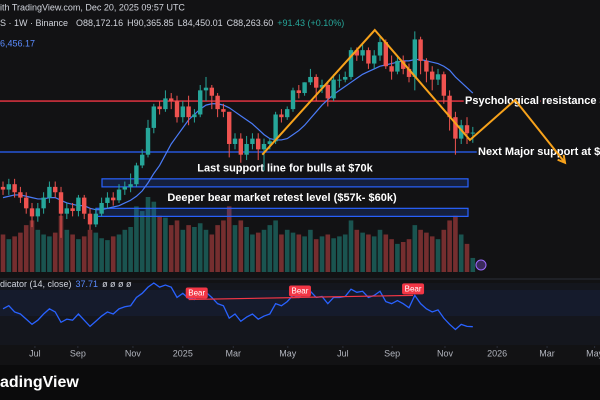 Image resolution: width=600 pixels, height=400 pixels. What do you see at coordinates (310, 23) in the screenshot?
I see `change-text: +91.43 (+0.10%)` at bounding box center [310, 23].